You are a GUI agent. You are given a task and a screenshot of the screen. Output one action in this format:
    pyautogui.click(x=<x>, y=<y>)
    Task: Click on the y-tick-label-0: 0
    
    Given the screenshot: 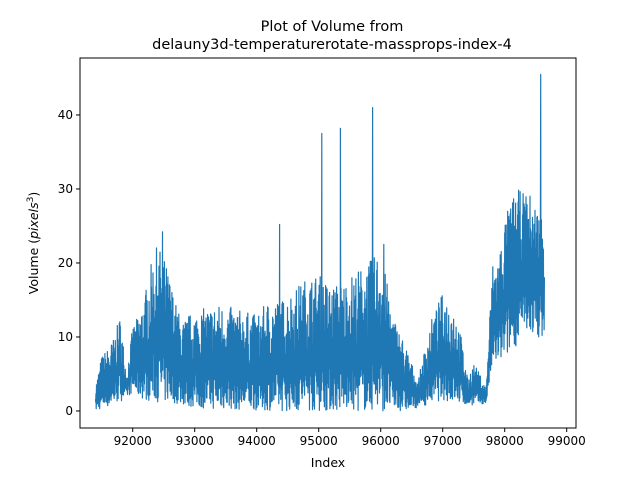 What is the action you would take?
    pyautogui.click(x=69, y=411)
    